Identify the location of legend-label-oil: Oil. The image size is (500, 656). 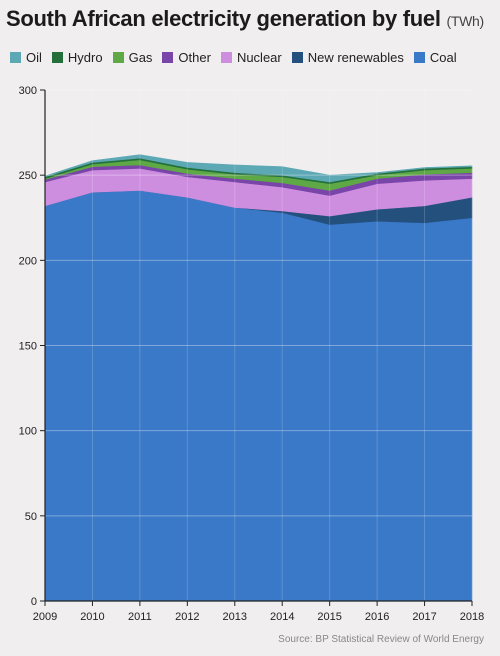
(34, 57).